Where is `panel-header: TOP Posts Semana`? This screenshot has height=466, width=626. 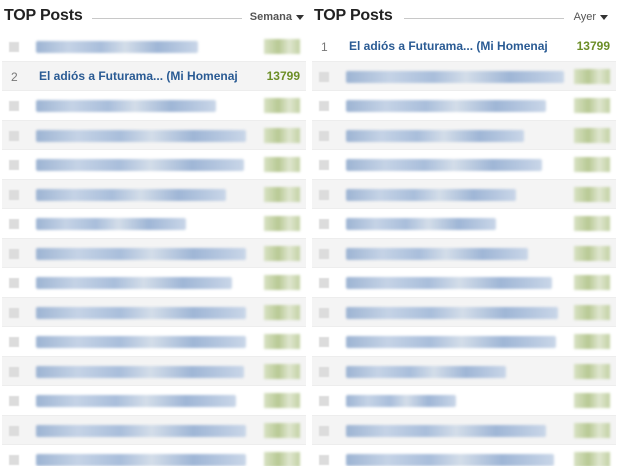 panel-header: TOP Posts Semana is located at coordinates (154, 16).